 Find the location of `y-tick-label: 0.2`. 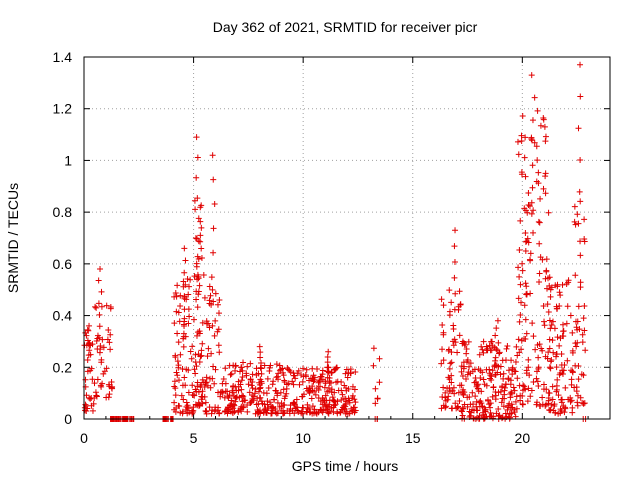

y-tick-label: 0.2 is located at coordinates (63, 367).